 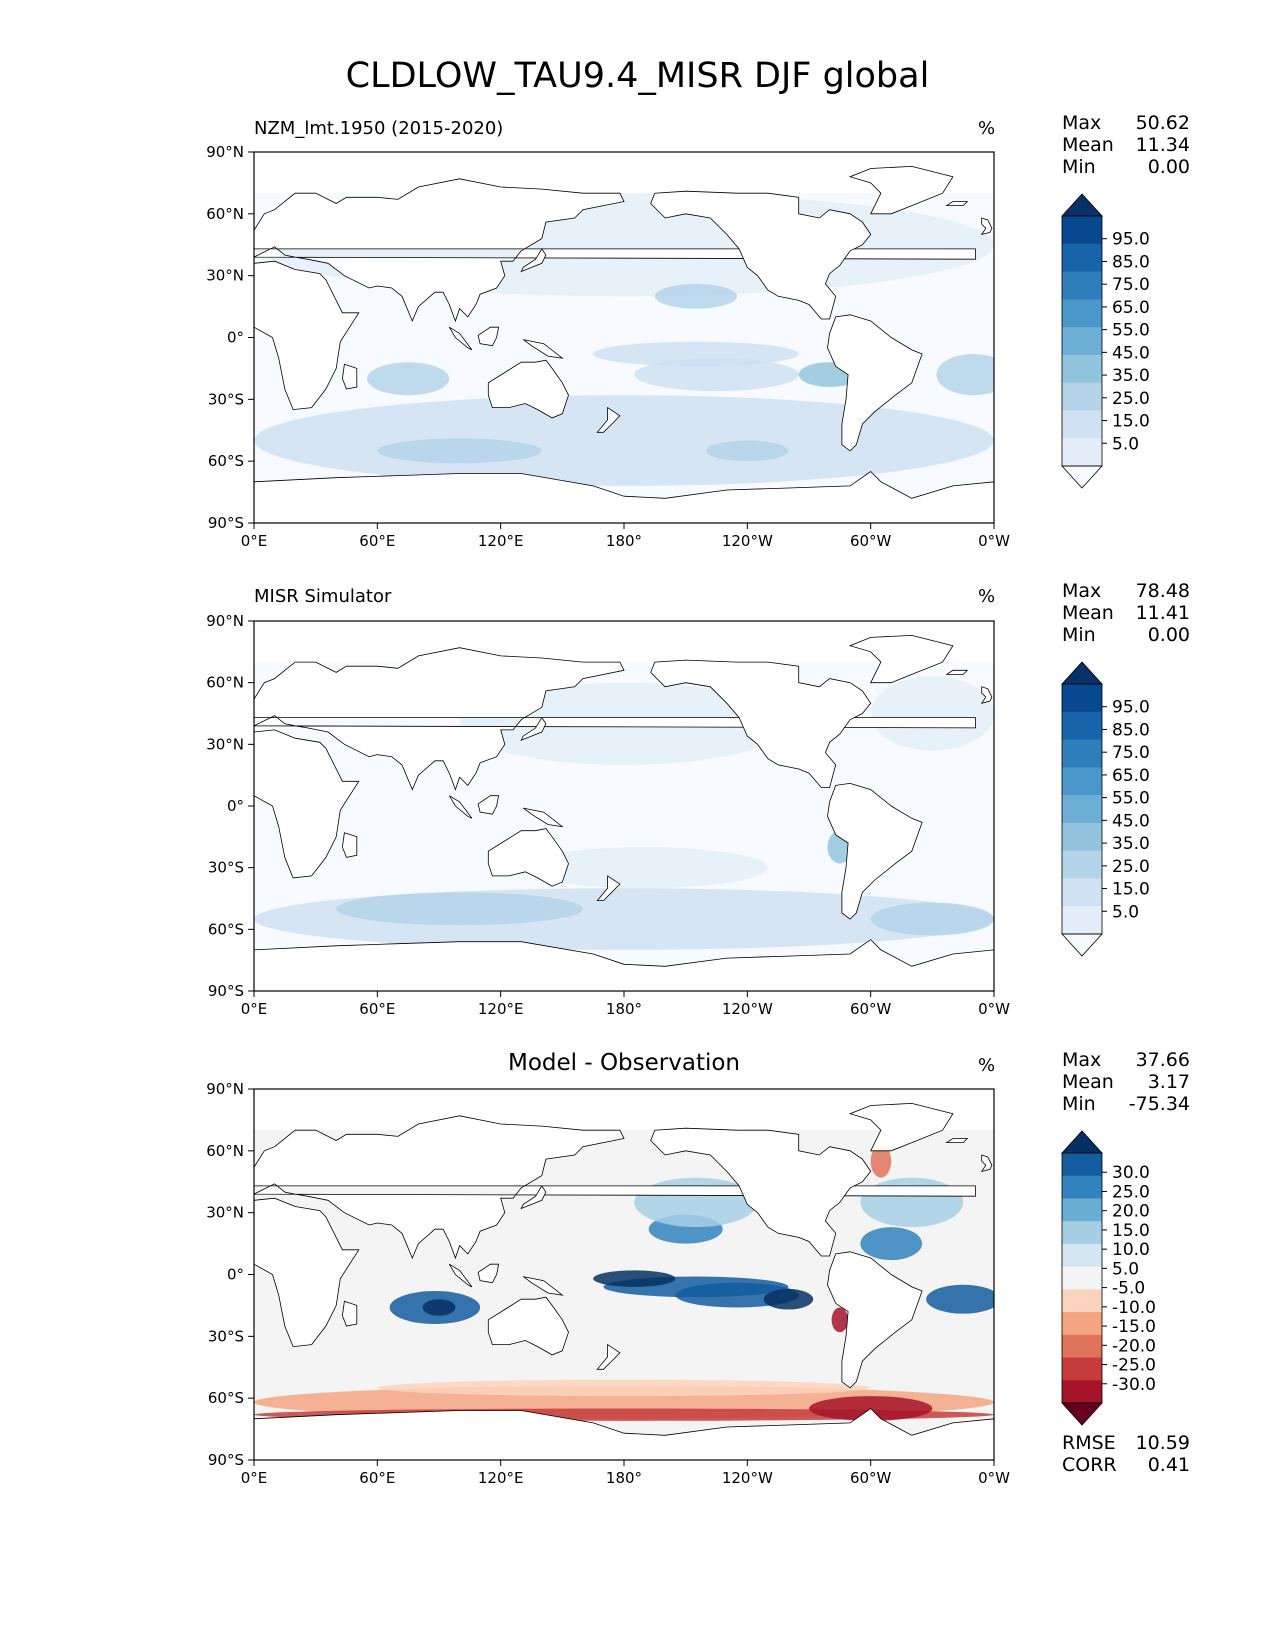 What do you see at coordinates (226, 991) in the screenshot?
I see `y-tick-label: 90°S` at bounding box center [226, 991].